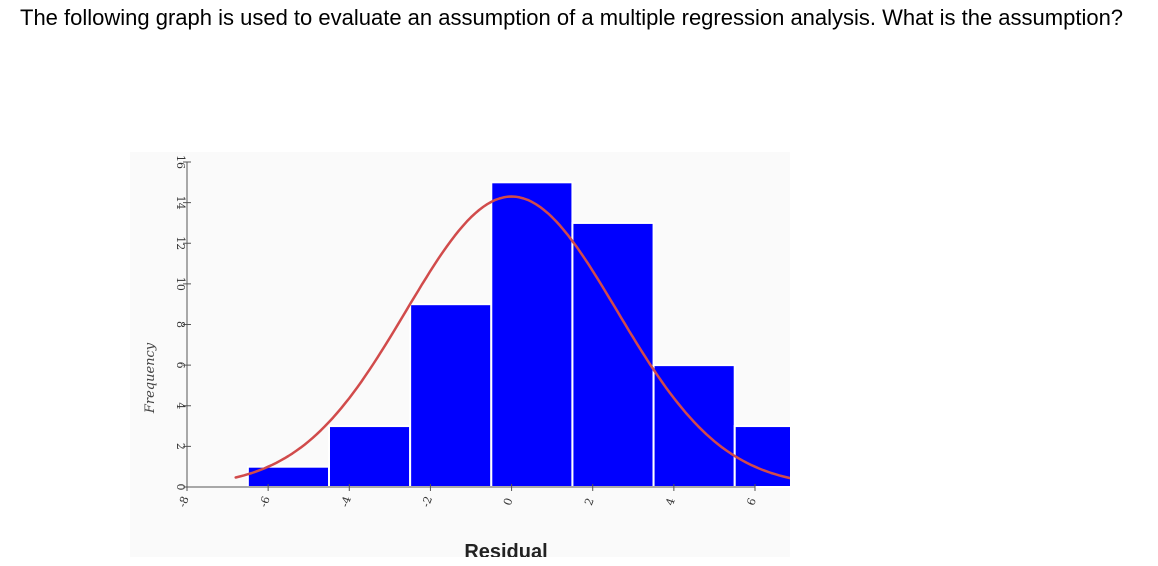  What do you see at coordinates (670, 501) in the screenshot?
I see `x-tick-label: 4` at bounding box center [670, 501].